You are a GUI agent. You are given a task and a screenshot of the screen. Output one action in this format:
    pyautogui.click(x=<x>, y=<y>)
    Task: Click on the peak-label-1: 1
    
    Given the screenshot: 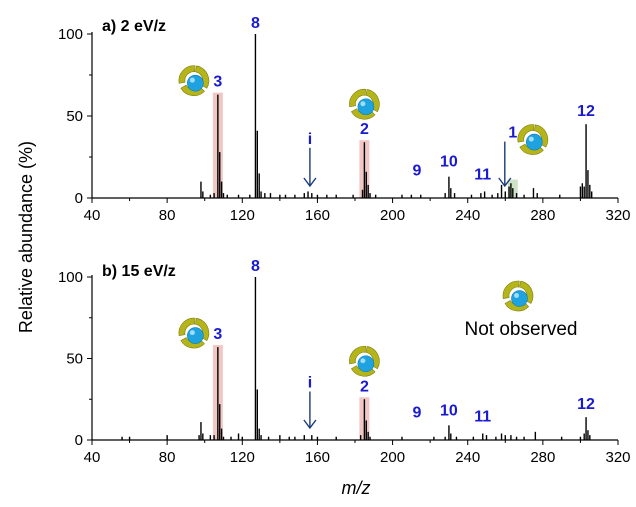 What is the action you would take?
    pyautogui.click(x=512, y=133)
    